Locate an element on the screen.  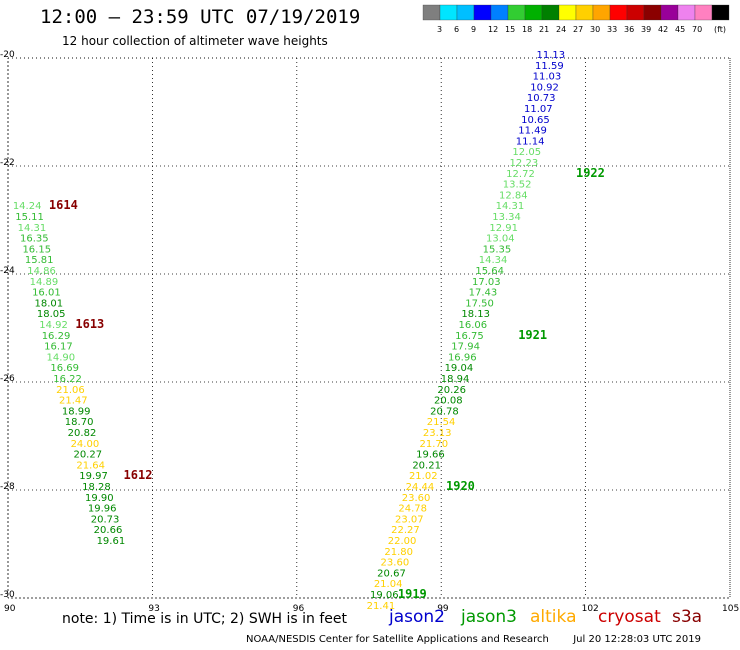
legend-tick-label: 6 is located at coordinates (456, 29).